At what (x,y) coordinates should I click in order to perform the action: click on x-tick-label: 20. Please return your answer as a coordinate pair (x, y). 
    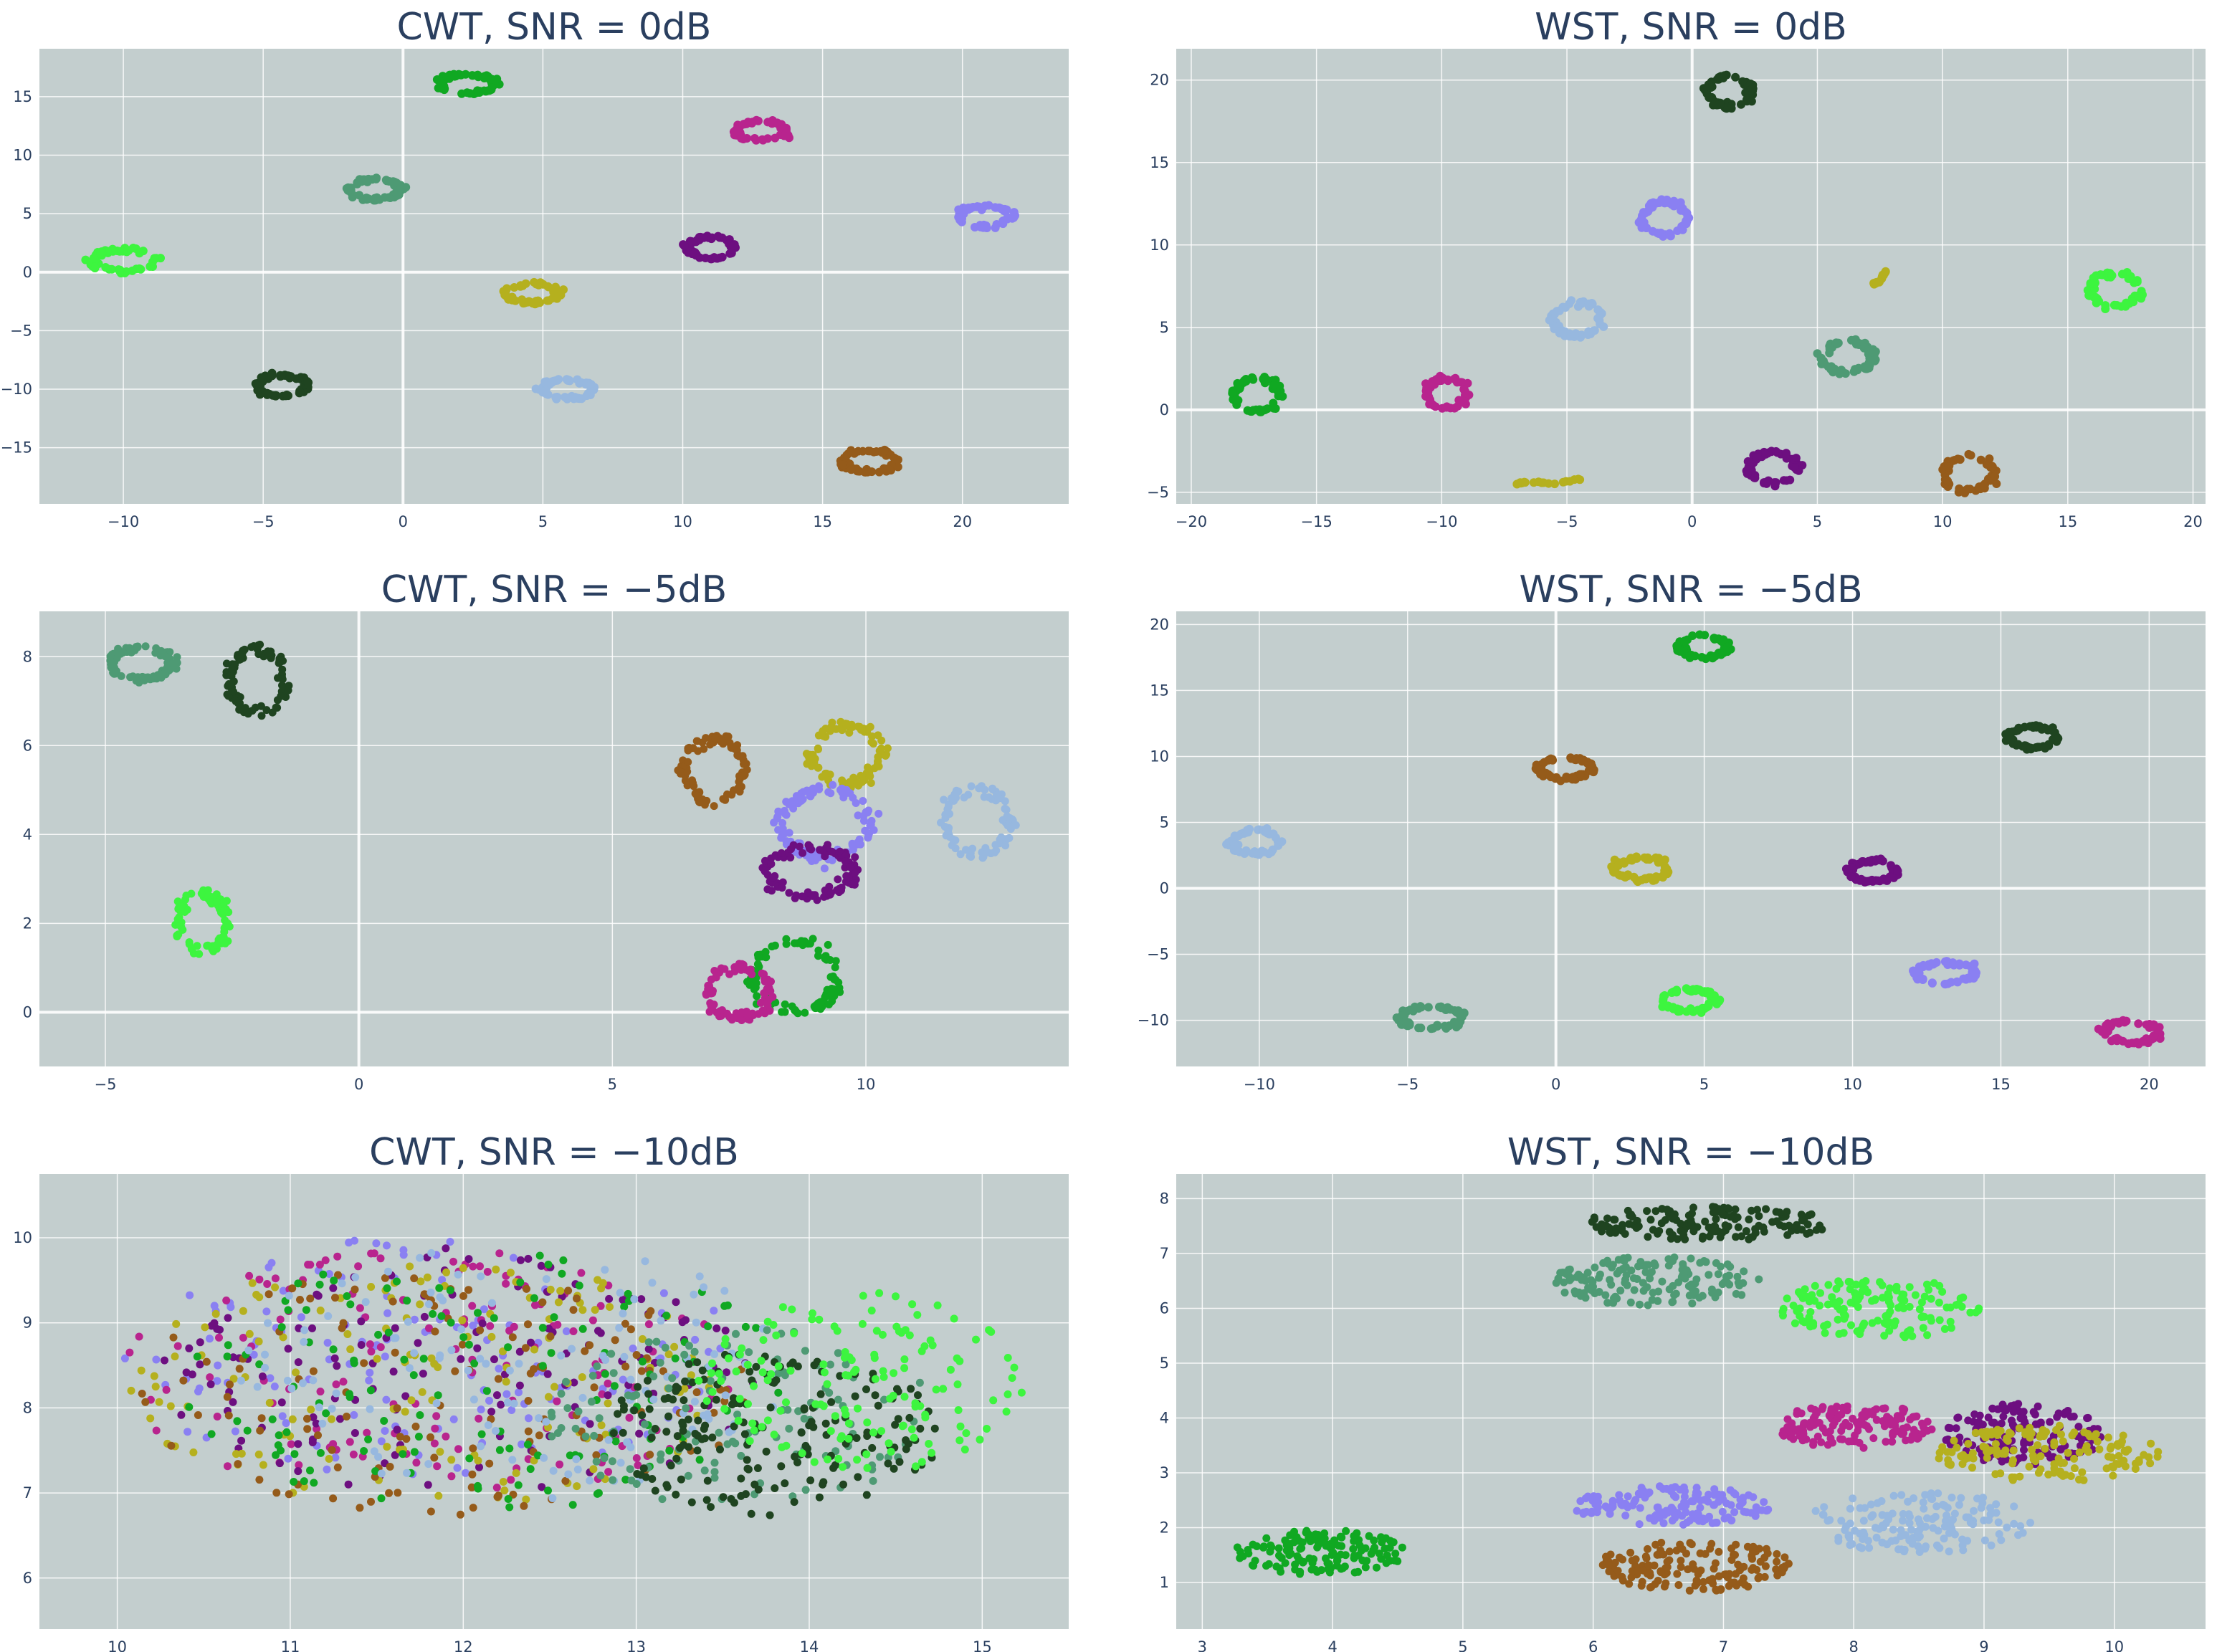
    Looking at the image, I should click on (2150, 1084).